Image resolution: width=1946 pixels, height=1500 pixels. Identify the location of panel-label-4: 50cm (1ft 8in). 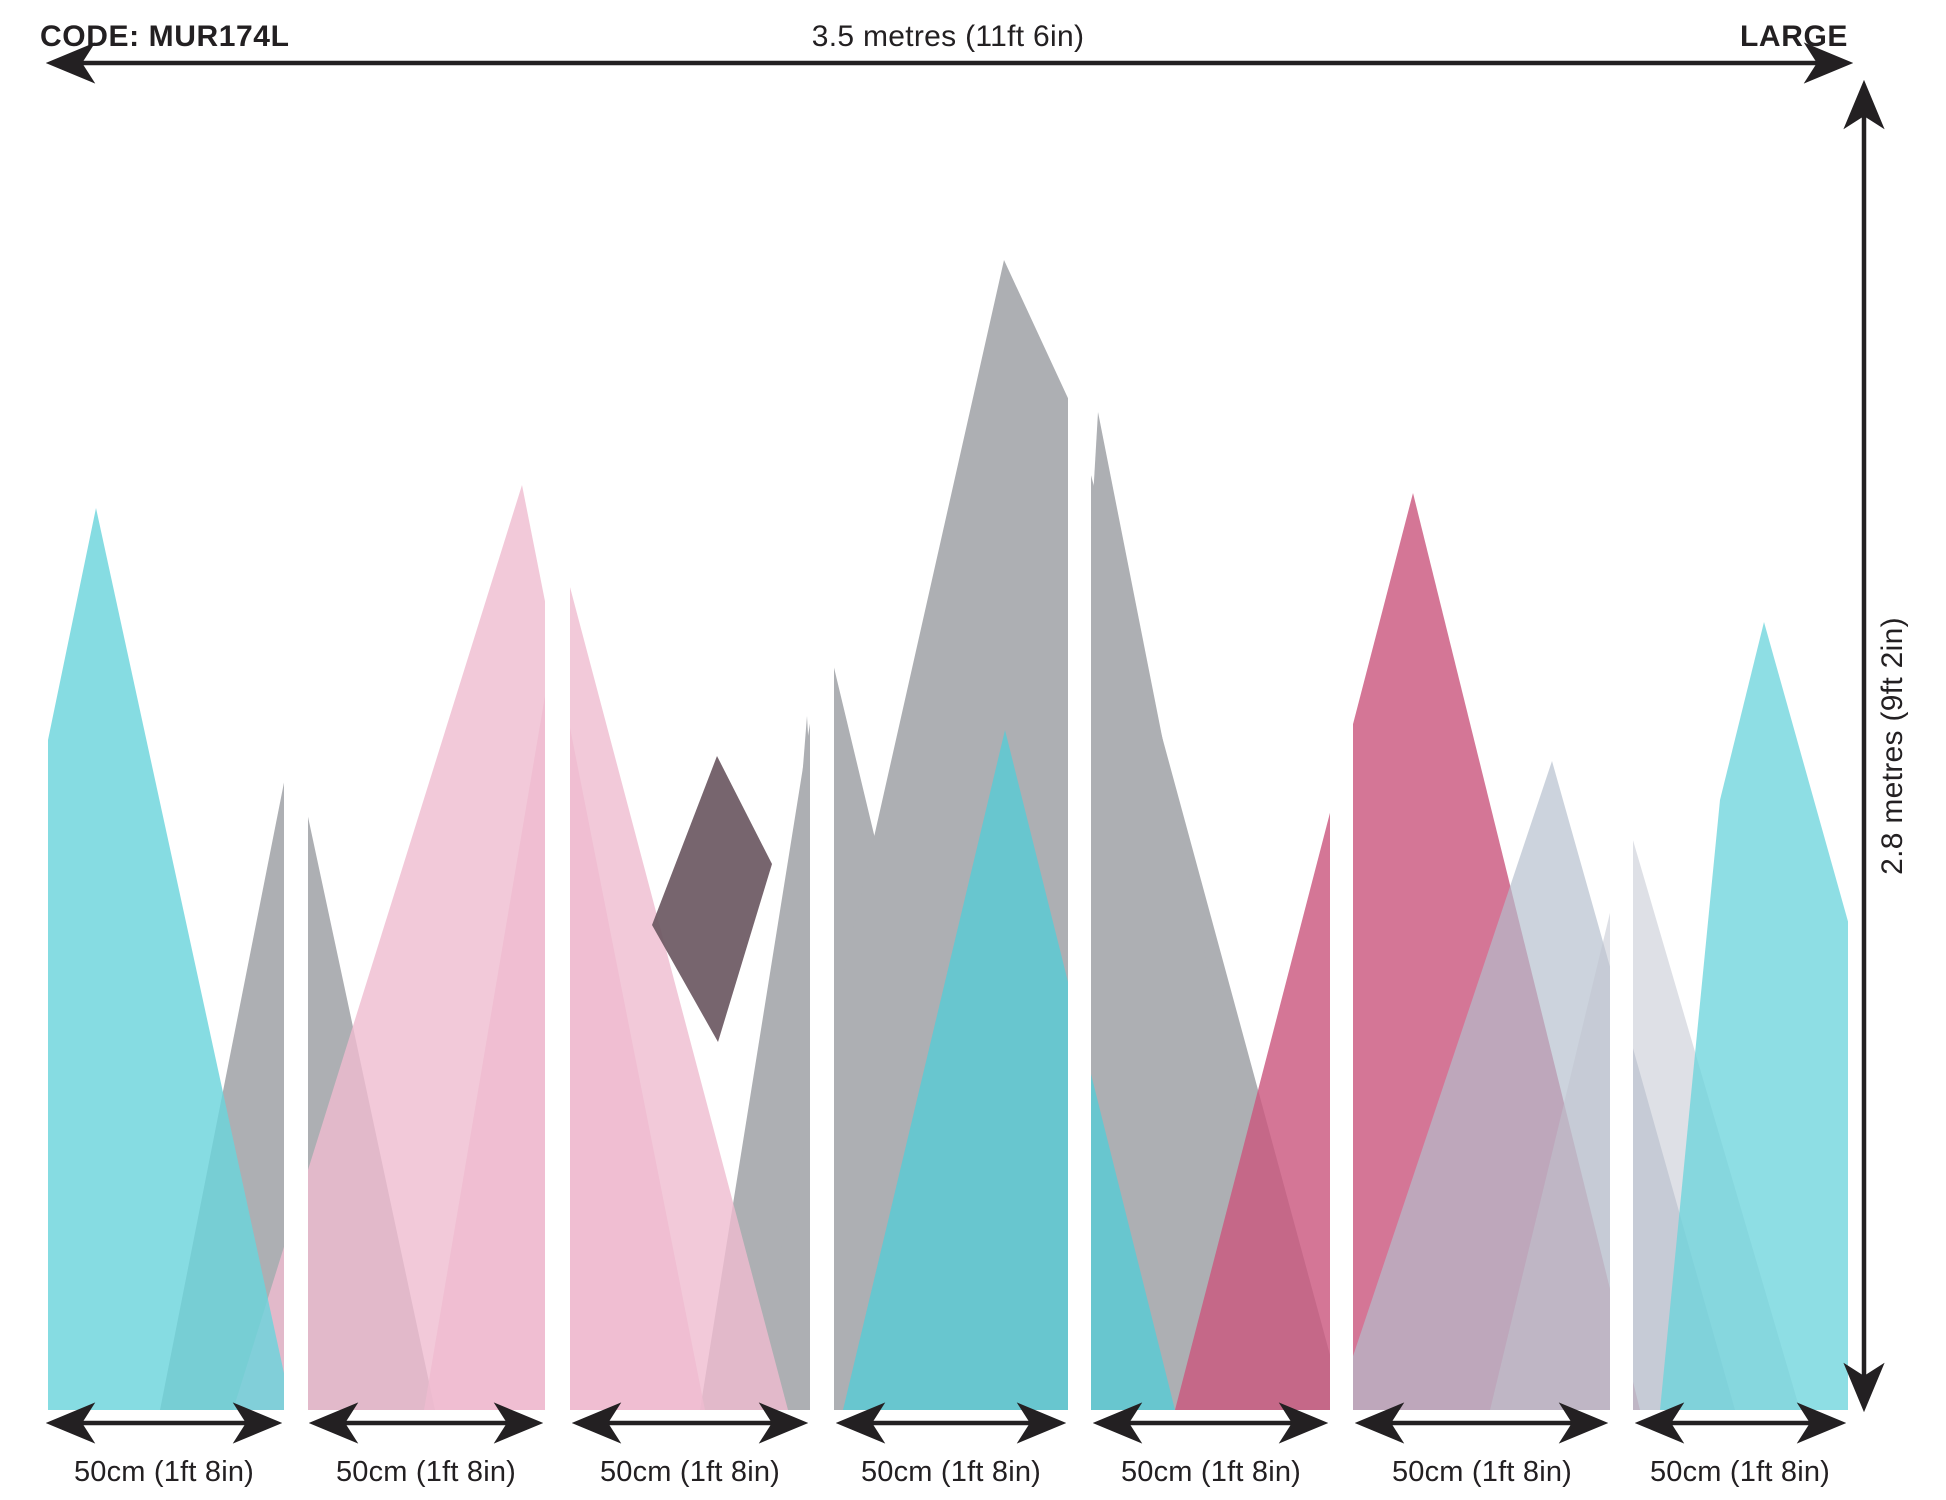
(951, 1472).